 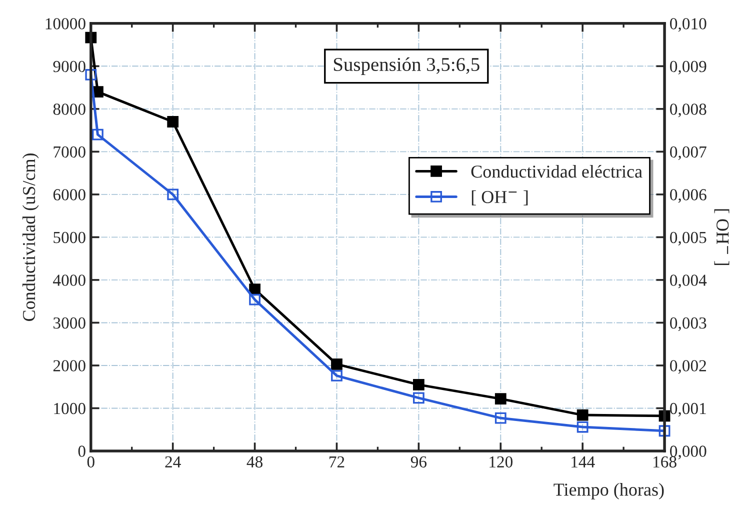 I want to click on x-tick-label: 0, so click(x=90, y=462).